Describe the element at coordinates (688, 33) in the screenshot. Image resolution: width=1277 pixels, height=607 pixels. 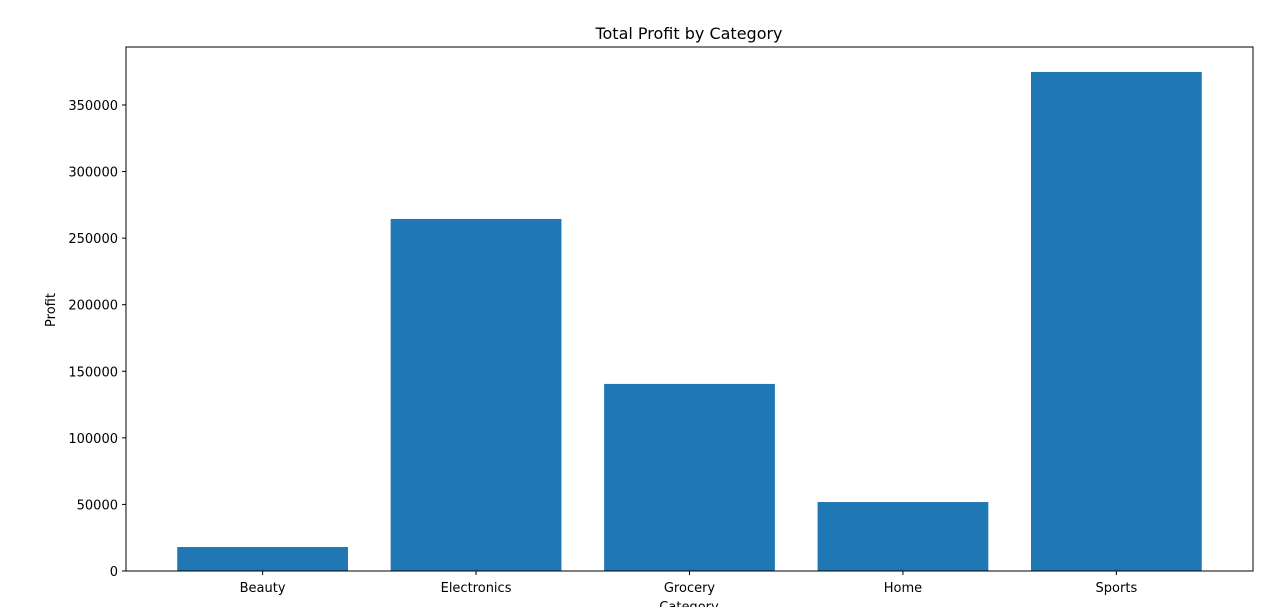
I see `chart-title: Total Profit by Category` at that location.